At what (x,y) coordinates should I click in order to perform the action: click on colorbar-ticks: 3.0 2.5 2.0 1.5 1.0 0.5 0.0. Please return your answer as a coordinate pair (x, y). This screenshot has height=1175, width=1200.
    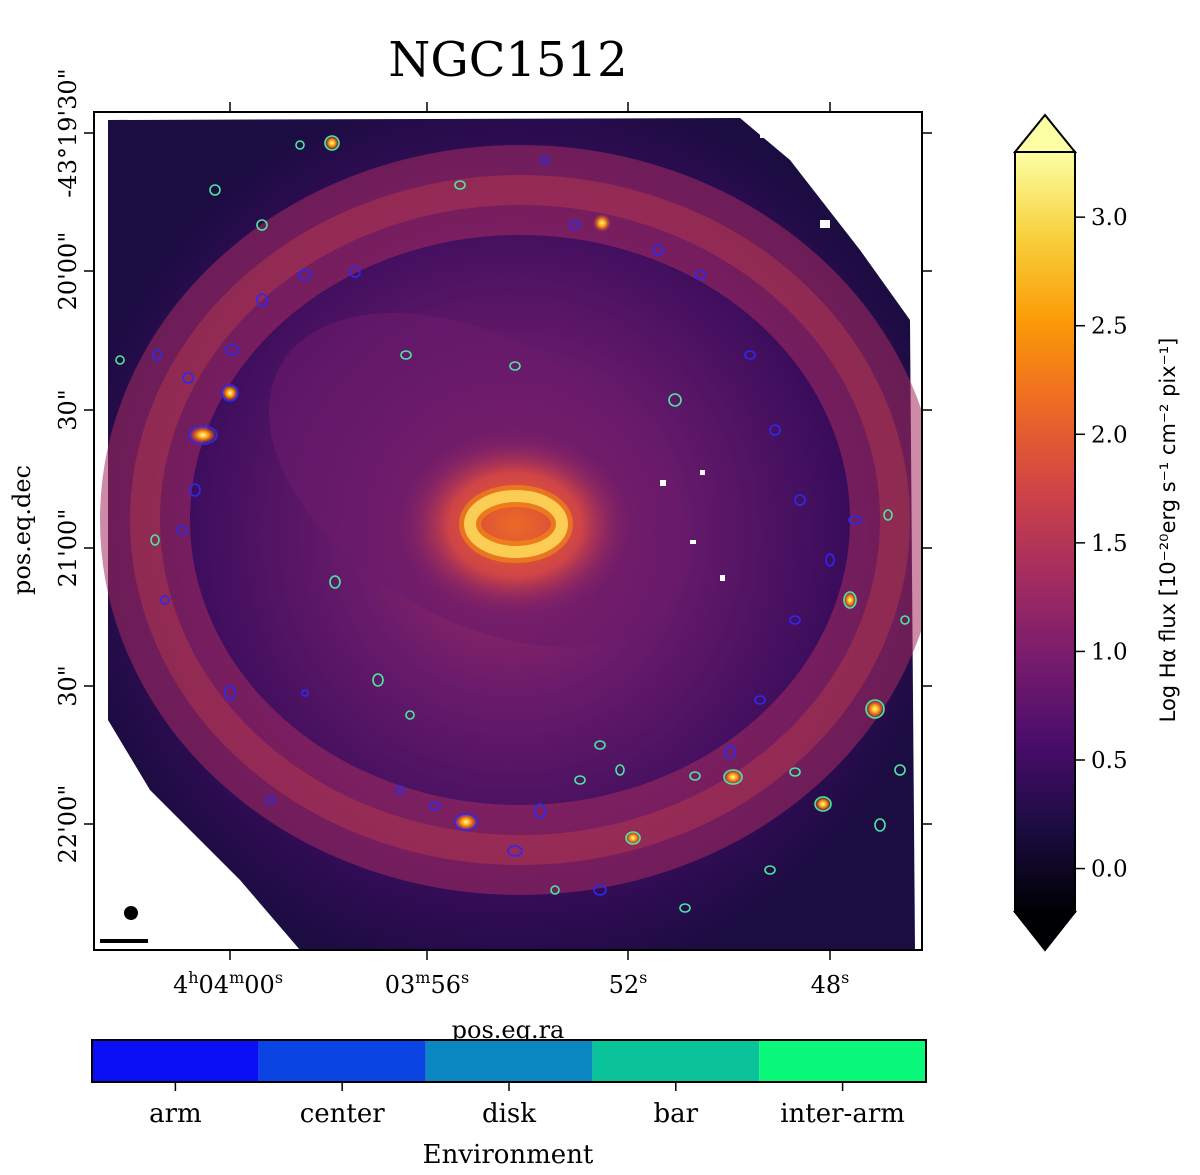
    Looking at the image, I should click on (1101, 544).